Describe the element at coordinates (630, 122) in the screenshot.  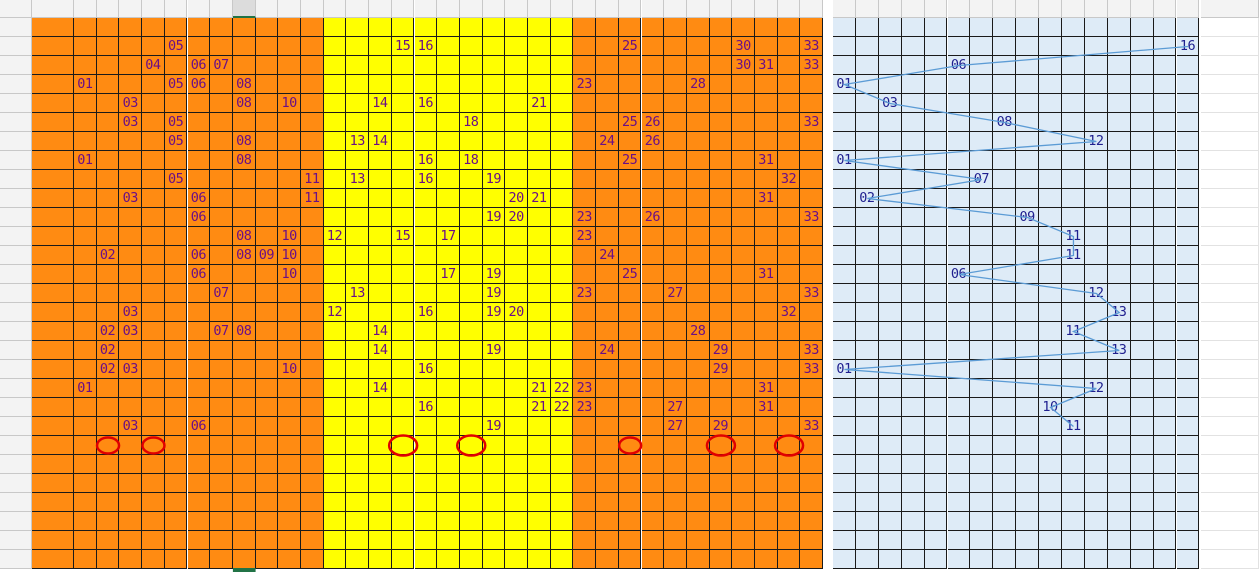
I see `red-ball-cell-25: 25` at that location.